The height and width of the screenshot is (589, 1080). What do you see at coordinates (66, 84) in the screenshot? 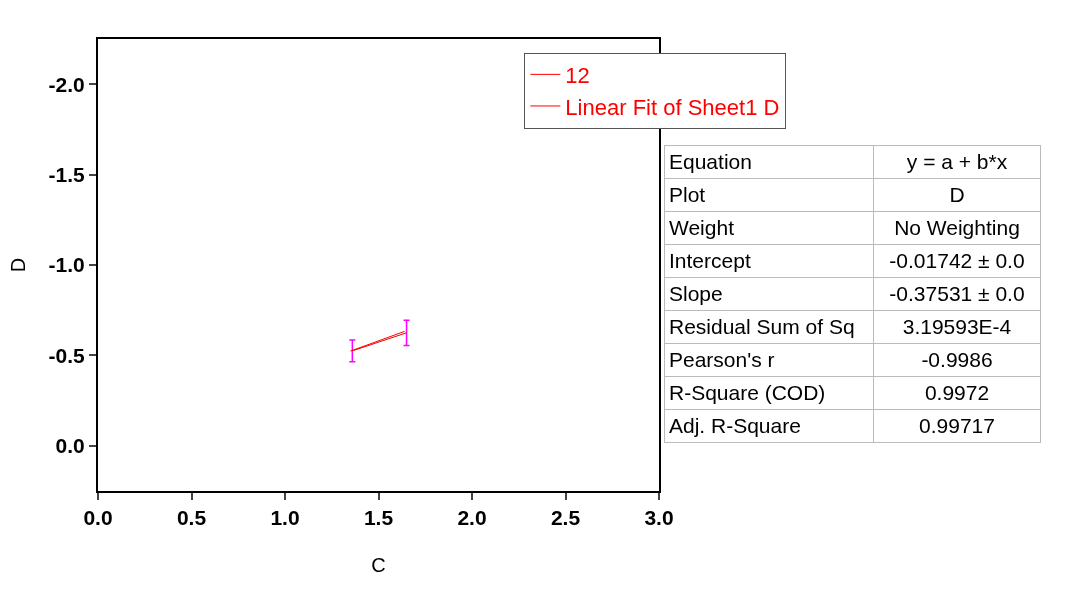
I see `y-tick-label: -2.0` at bounding box center [66, 84].